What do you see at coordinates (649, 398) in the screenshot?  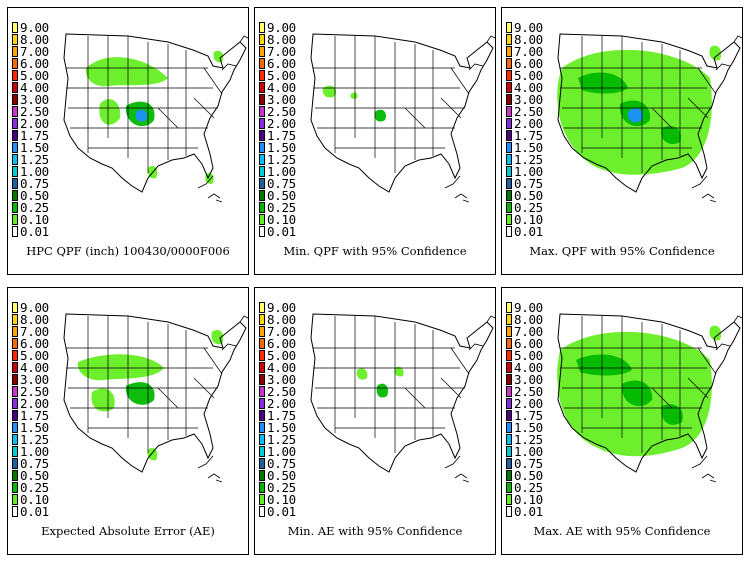 I see `precip-map` at bounding box center [649, 398].